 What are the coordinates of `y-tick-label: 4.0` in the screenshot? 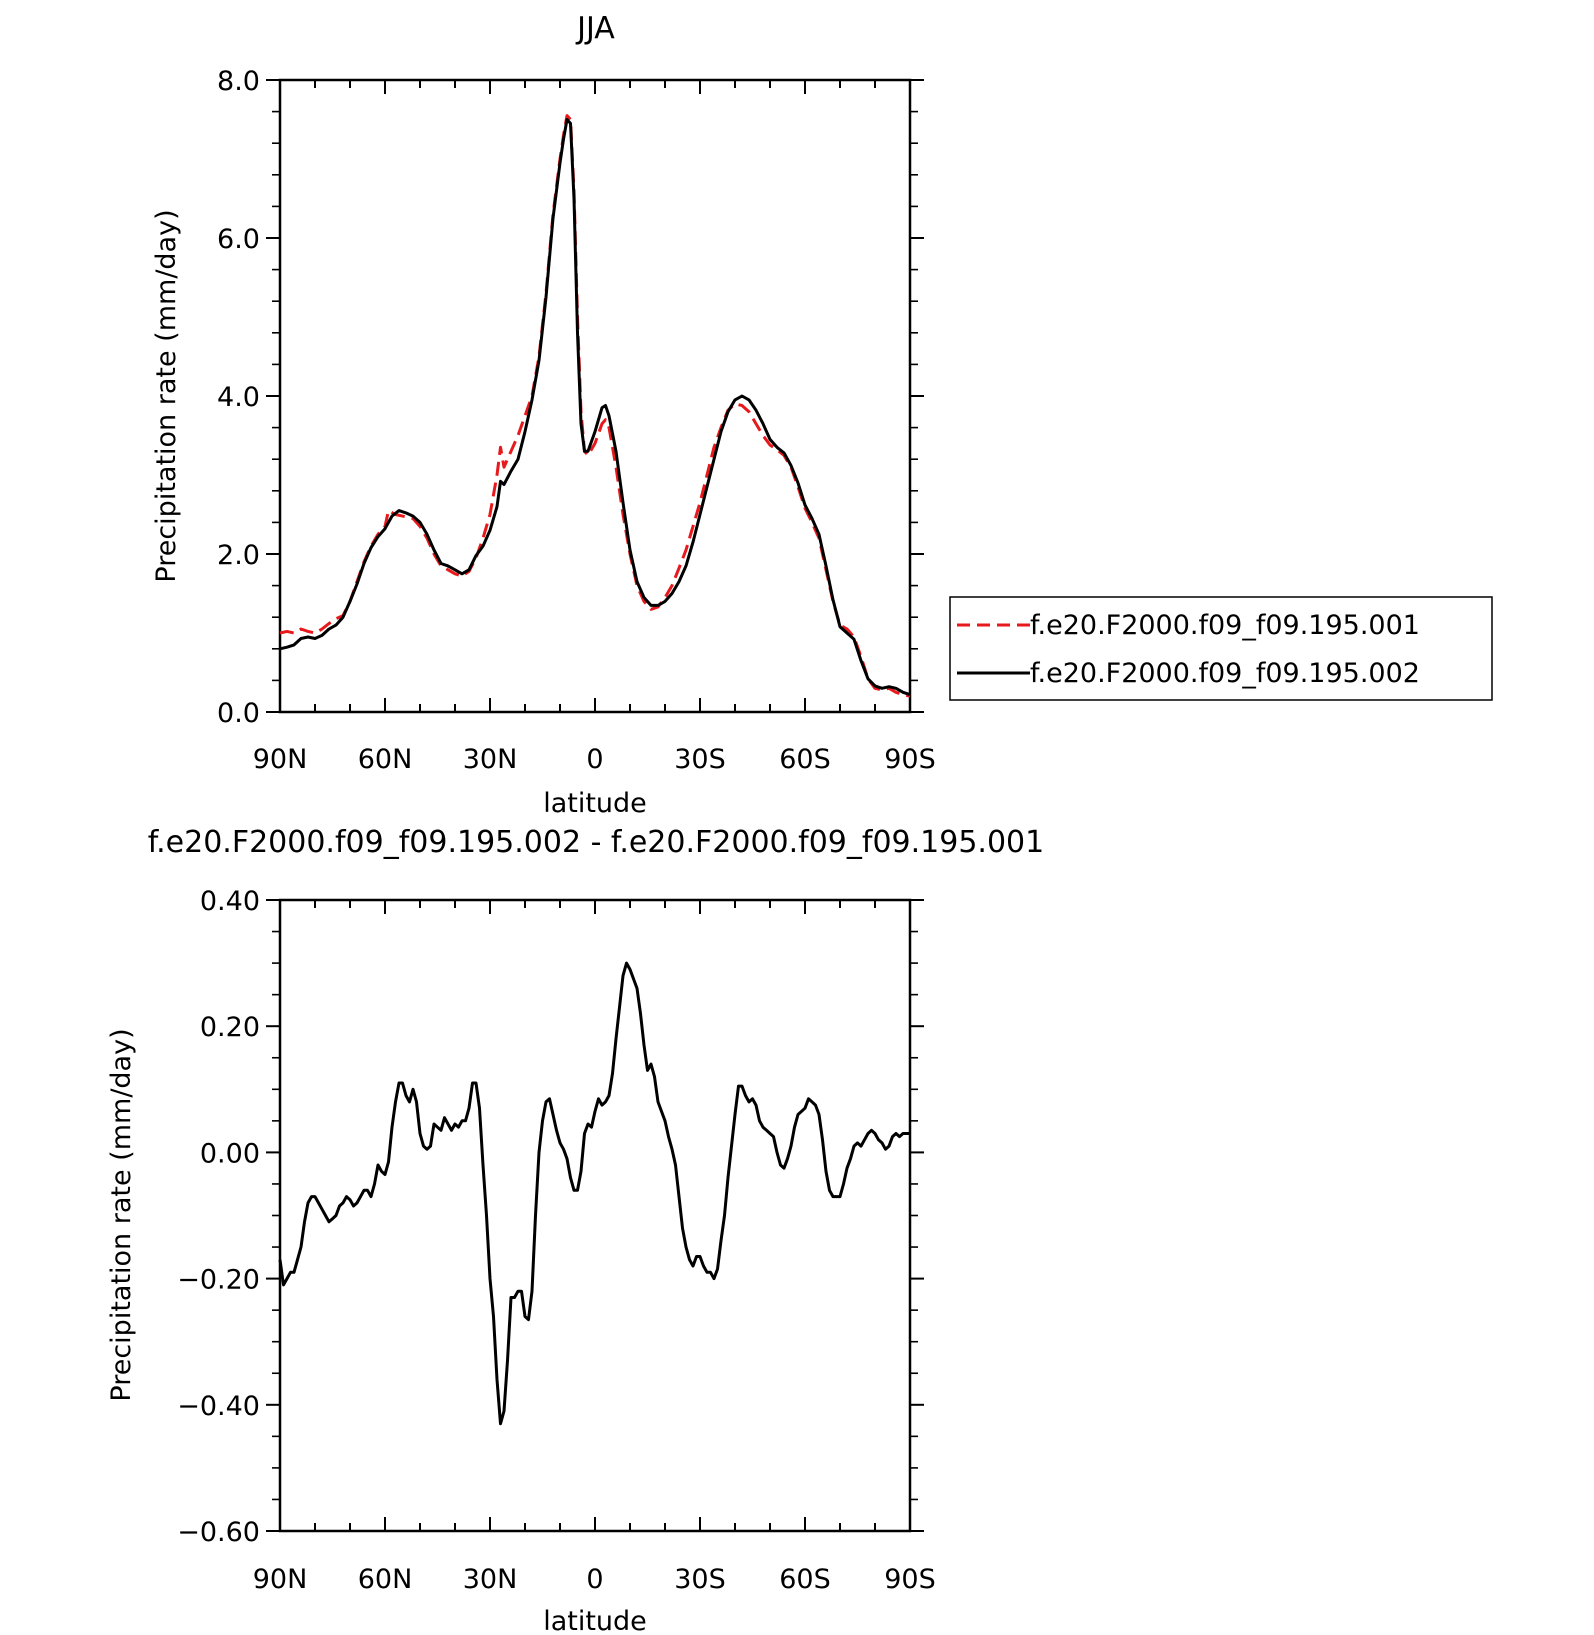 It's located at (238, 397).